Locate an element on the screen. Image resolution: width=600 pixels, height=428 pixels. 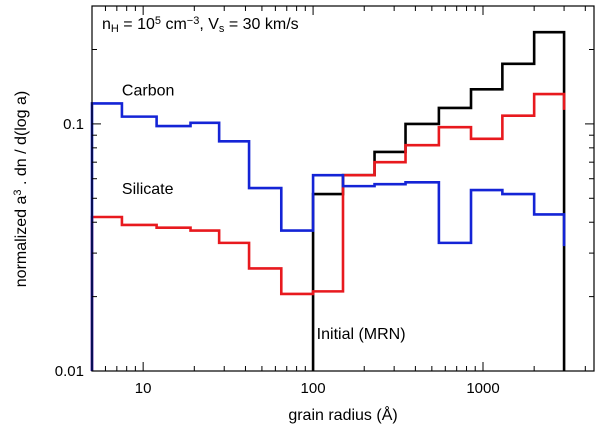
annotation-initial-mrn-label: Initial (MRN) is located at coordinates (361, 334).